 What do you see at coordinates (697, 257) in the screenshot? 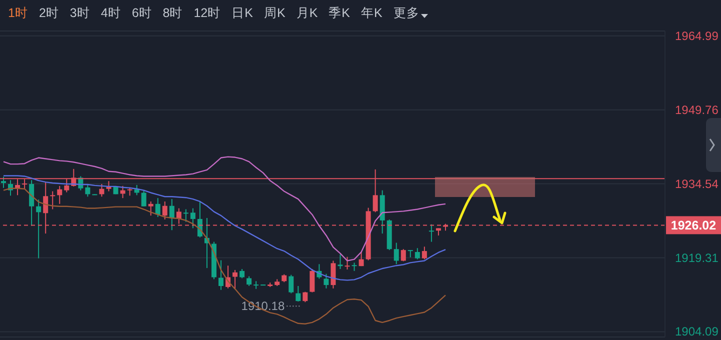
I see `y-tick-label: 1919.31` at bounding box center [697, 257].